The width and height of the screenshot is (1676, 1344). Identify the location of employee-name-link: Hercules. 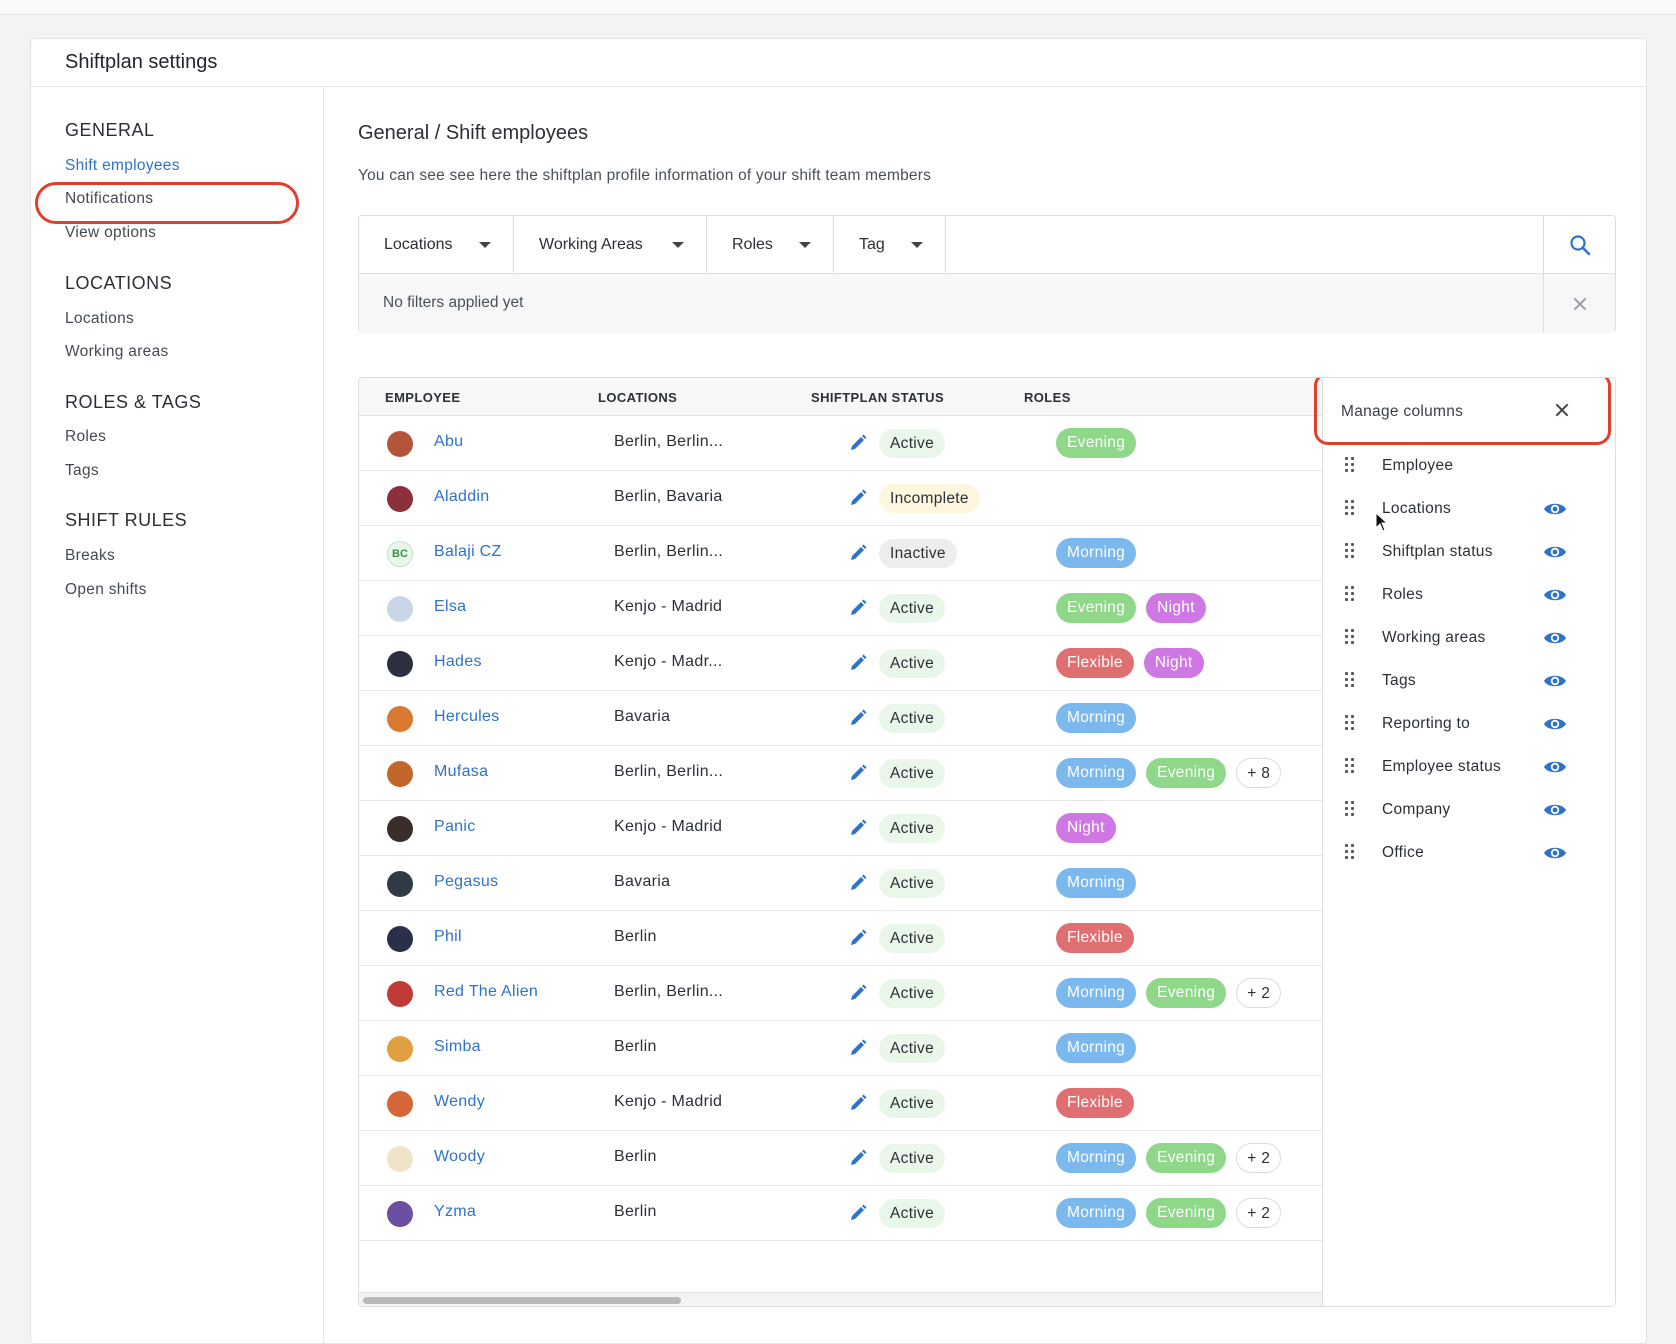
(467, 716).